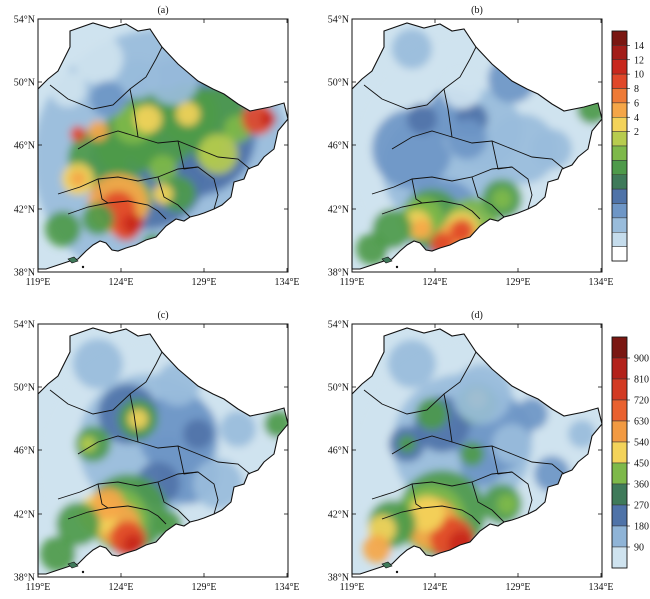  What do you see at coordinates (641, 401) in the screenshot?
I see `colorbar-label: 720` at bounding box center [641, 401].